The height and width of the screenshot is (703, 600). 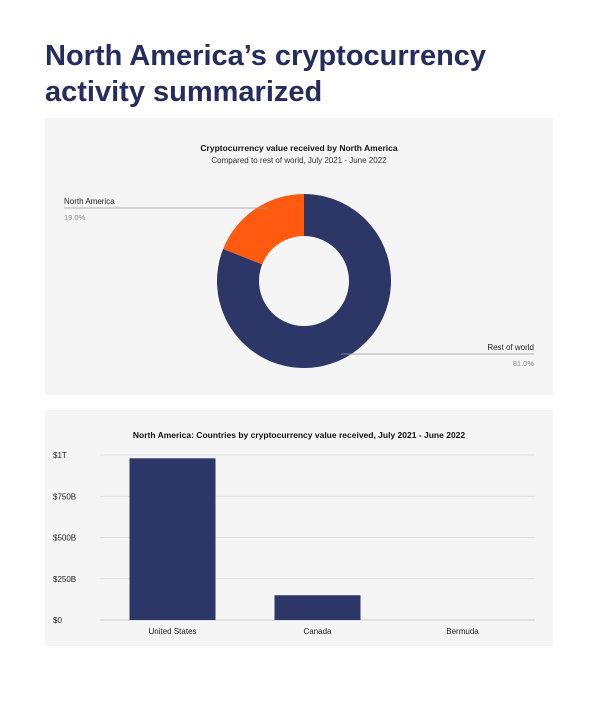 What do you see at coordinates (510, 347) in the screenshot?
I see `donut-label-rest-of-world: Rest of world` at bounding box center [510, 347].